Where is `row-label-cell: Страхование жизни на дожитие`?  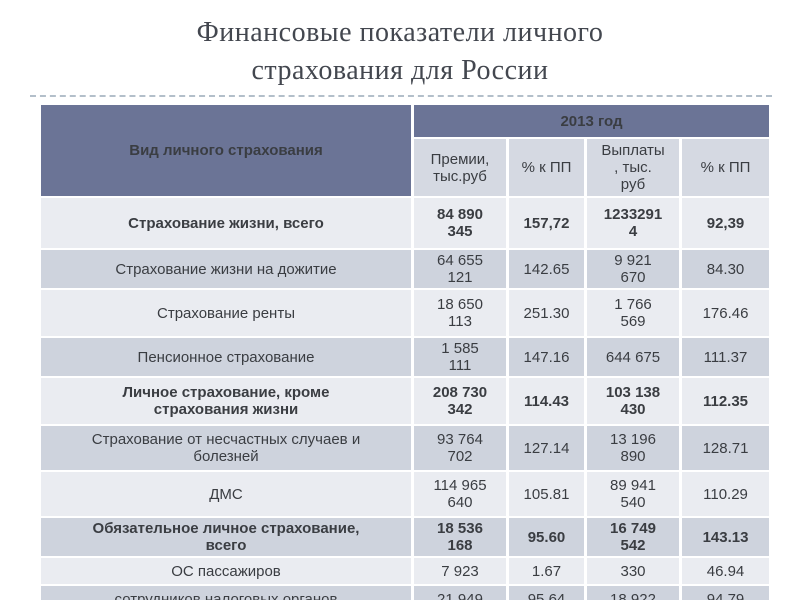
row-label-cell: Страхование жизни на дожитие is located at coordinates (226, 269).